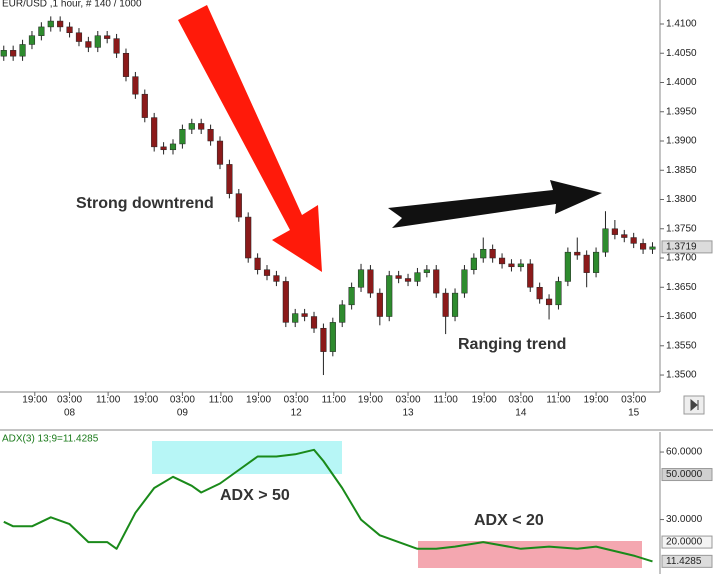 Image resolution: width=713 pixels, height=574 pixels. Describe the element at coordinates (408, 413) in the screenshot. I see `date-label: 13` at that location.